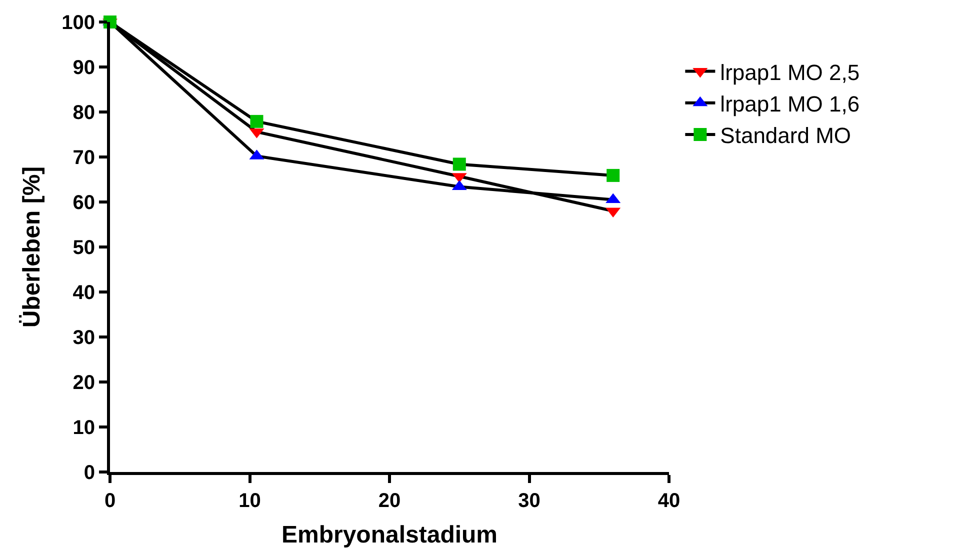 The image size is (959, 556). Describe the element at coordinates (83, 248) in the screenshot. I see `y-tick-label: 50` at that location.